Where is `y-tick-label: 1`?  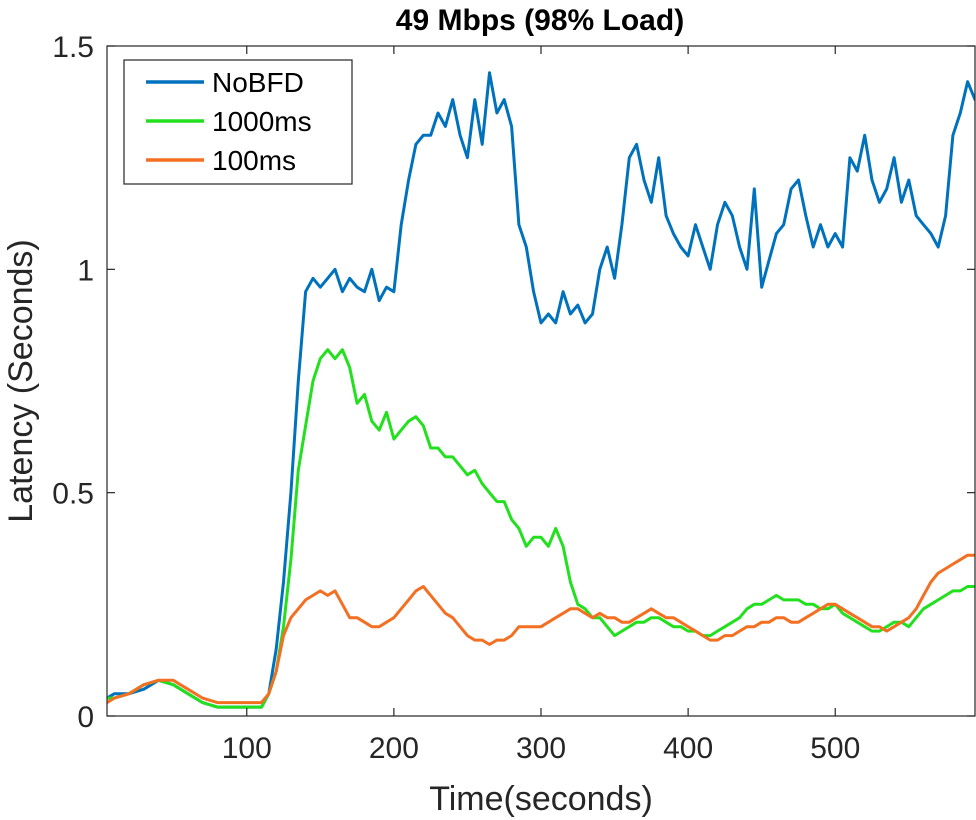 y-tick-label: 1 is located at coordinates (85, 270).